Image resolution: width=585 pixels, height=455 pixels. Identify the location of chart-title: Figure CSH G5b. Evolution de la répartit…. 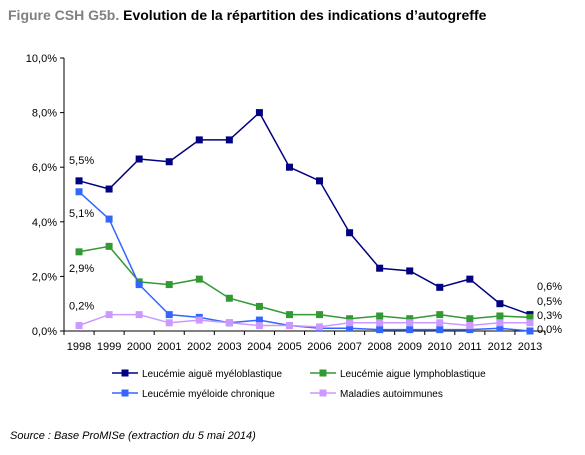
(247, 15).